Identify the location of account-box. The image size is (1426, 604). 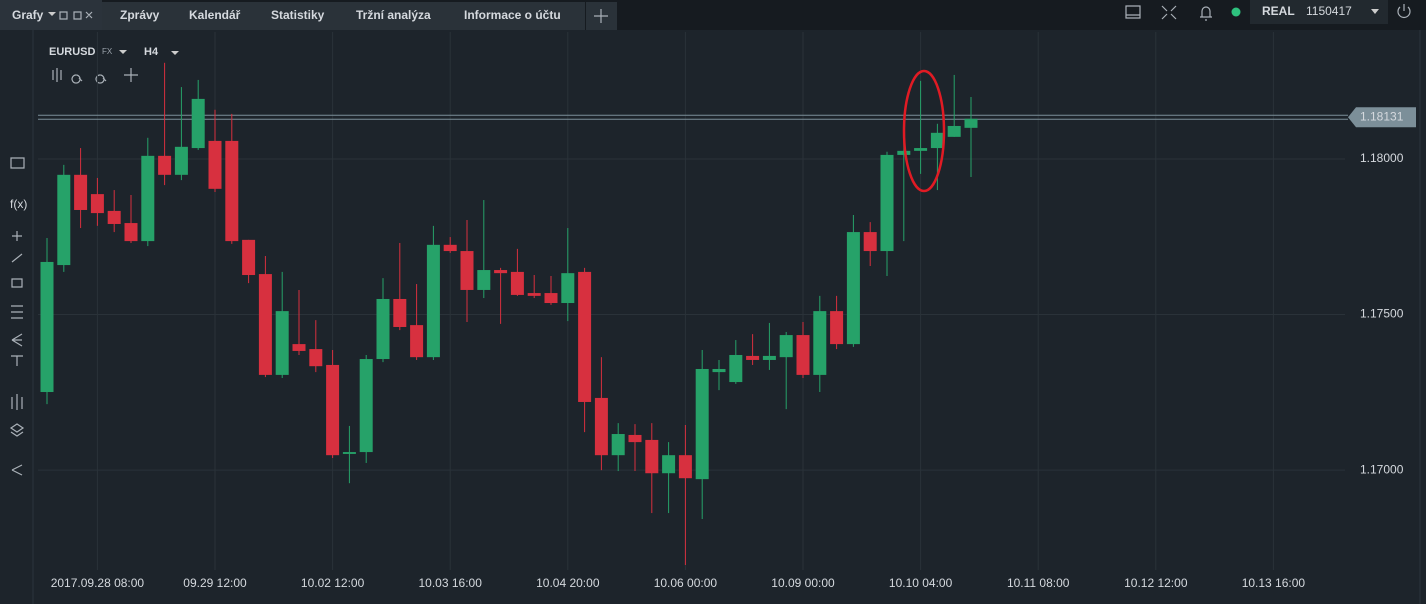
(1319, 12).